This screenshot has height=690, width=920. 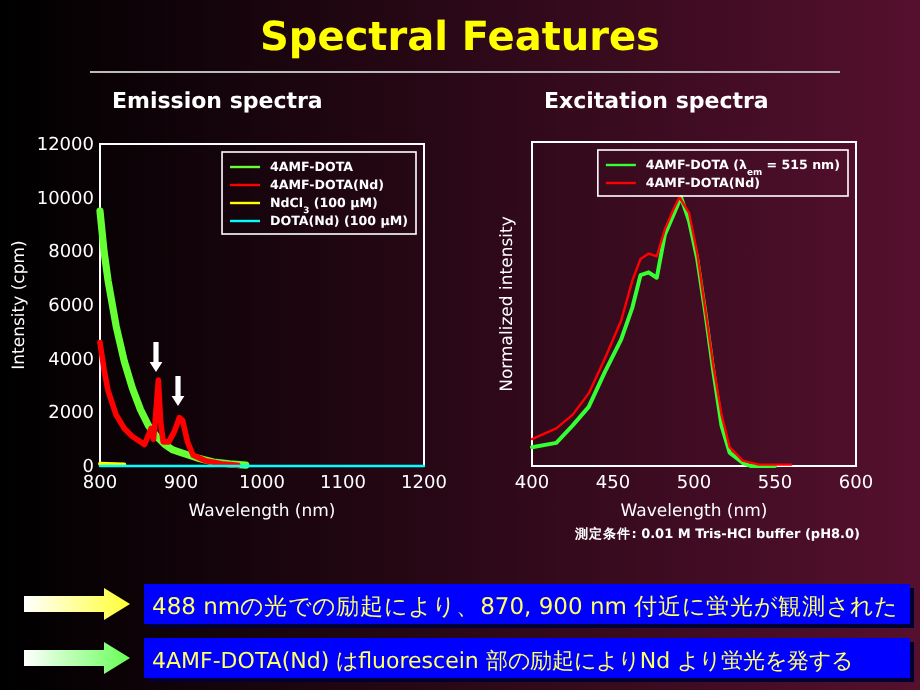 I want to click on text: 4AMF-DOTA(Nd) はfluorescein 部の励起によりNd より蛍光を発する, so click(x=503, y=661).